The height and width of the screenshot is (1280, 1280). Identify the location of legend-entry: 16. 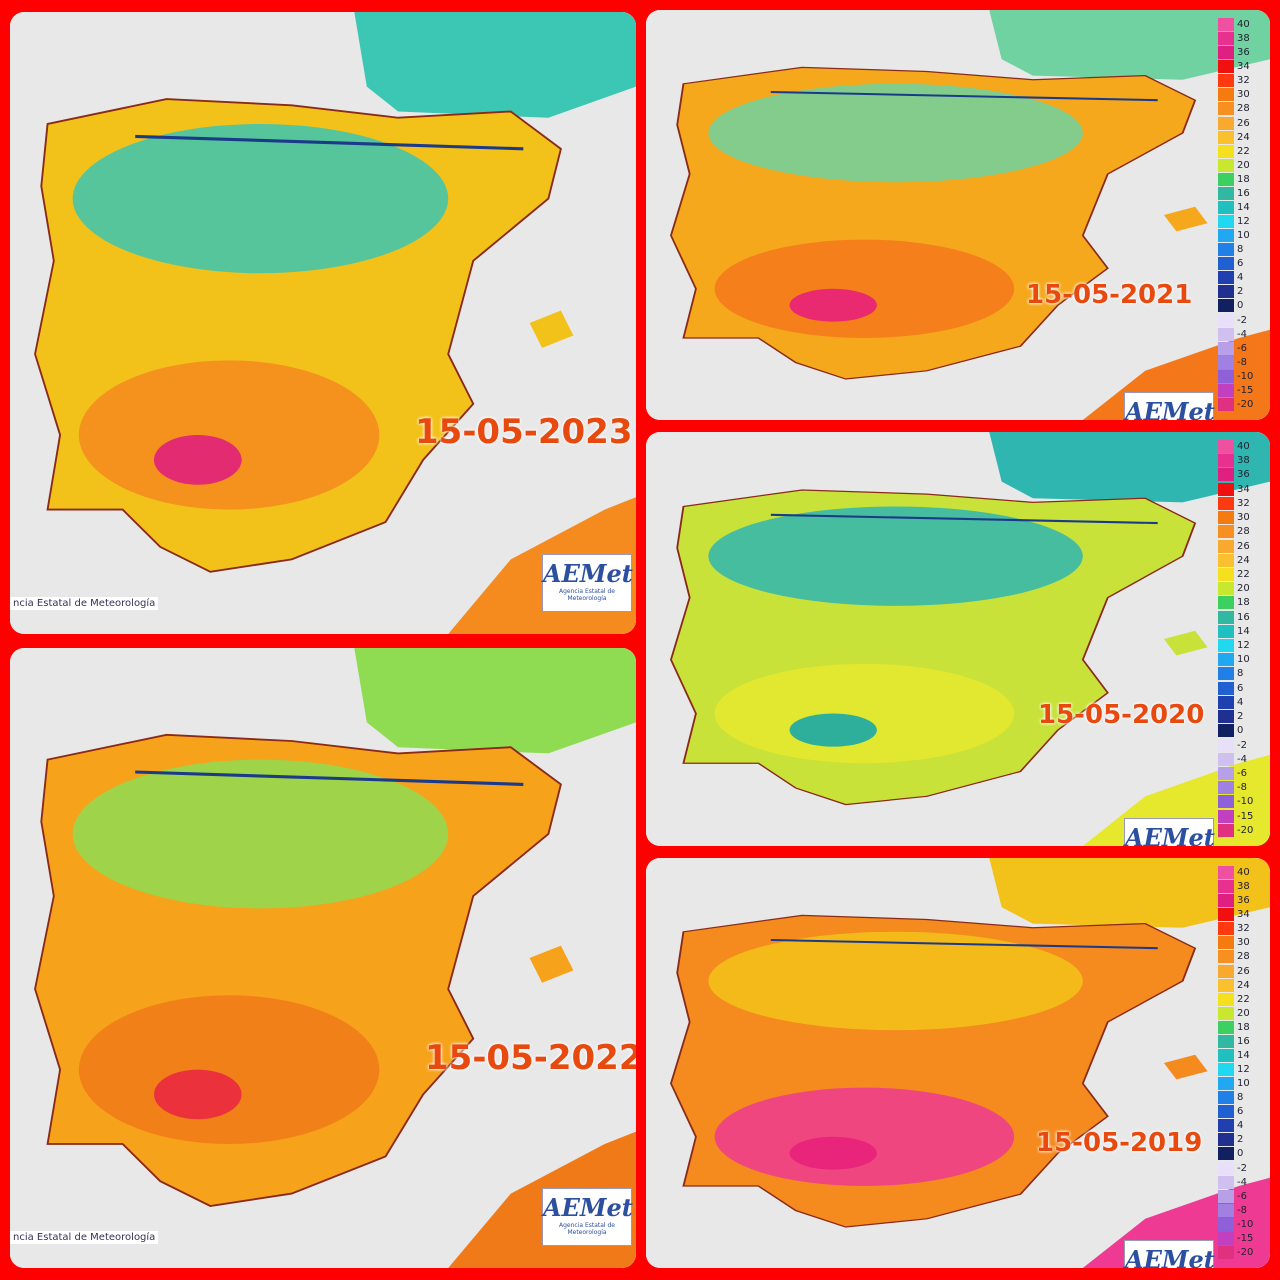
(1243, 193).